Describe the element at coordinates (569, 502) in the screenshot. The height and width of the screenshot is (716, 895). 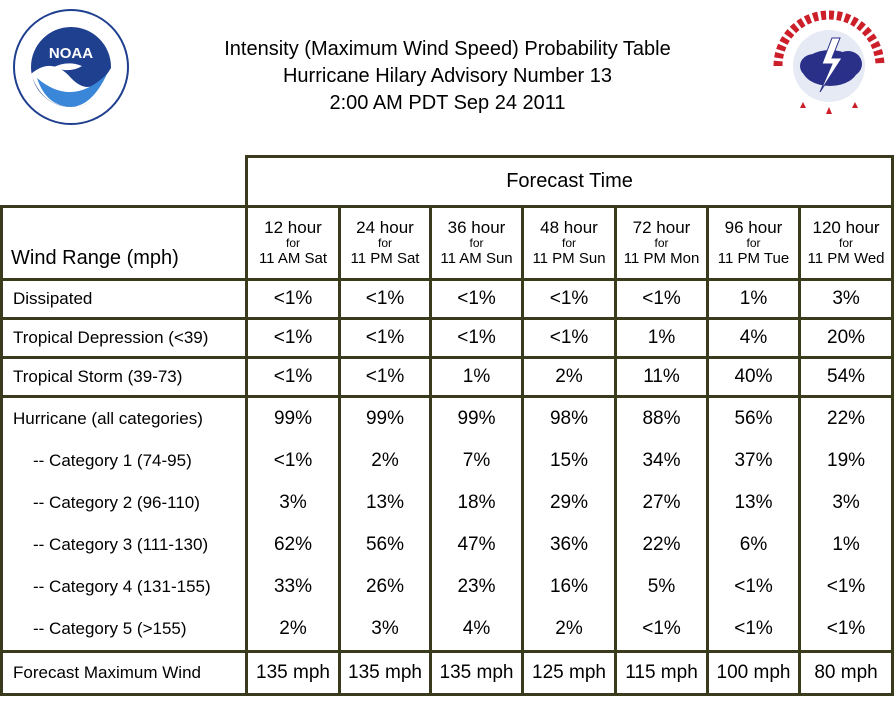
I see `table-cell: 29%` at that location.